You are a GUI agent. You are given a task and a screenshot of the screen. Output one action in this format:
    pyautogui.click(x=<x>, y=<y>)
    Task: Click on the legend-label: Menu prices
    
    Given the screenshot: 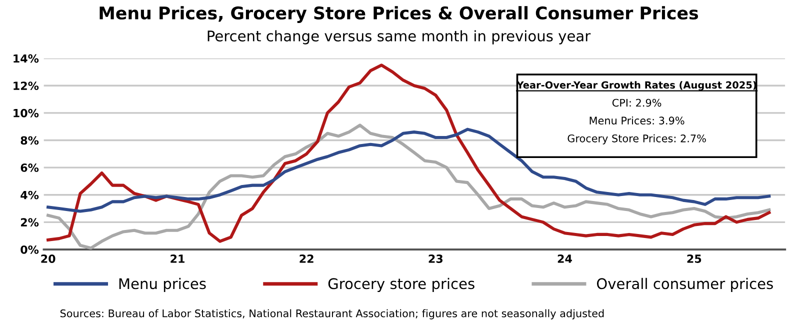 What is the action you would take?
    pyautogui.click(x=162, y=285)
    